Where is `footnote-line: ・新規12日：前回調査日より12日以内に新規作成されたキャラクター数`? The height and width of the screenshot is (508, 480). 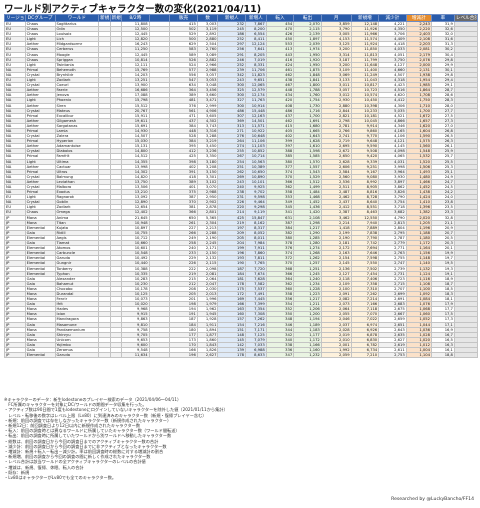
footnote-line: ・新規12日：前回調査日より12日以内に新規作成されたキャラクター数 is located at coordinates (72, 426).